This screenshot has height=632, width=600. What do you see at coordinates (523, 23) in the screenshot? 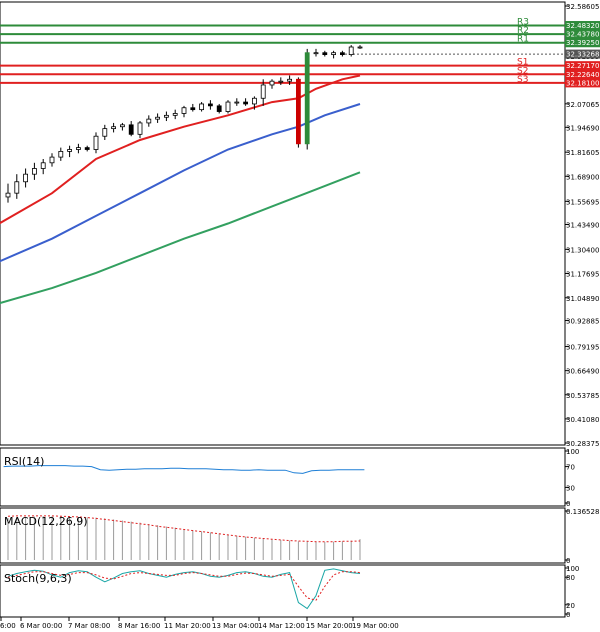
I see `level-label: R3` at bounding box center [523, 23].